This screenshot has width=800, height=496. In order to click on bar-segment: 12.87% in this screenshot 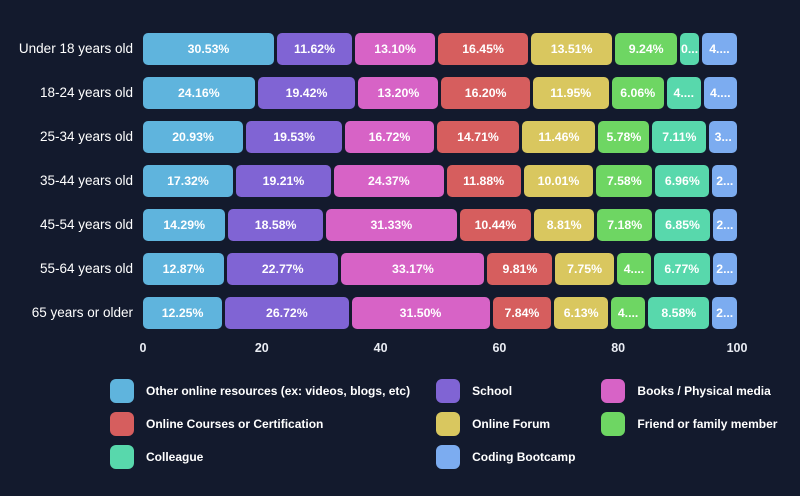, I will do `click(184, 269)`.